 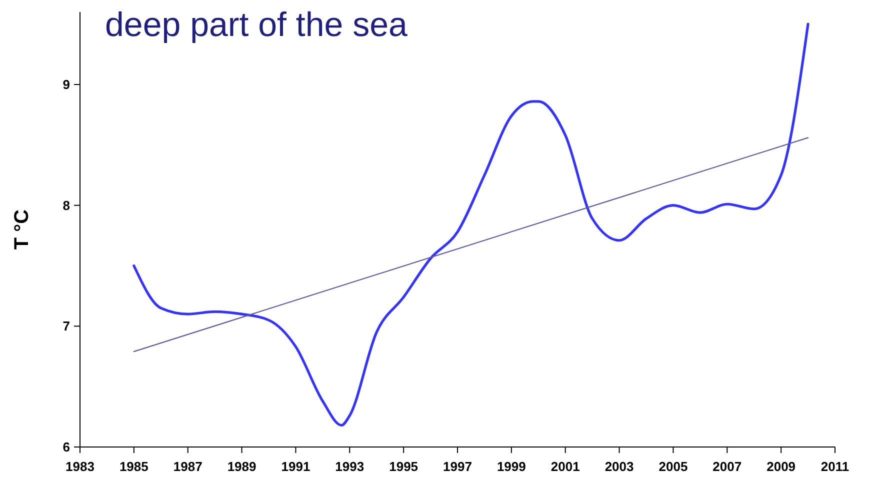 What do you see at coordinates (349, 466) in the screenshot?
I see `x-tick-label: 1993` at bounding box center [349, 466].